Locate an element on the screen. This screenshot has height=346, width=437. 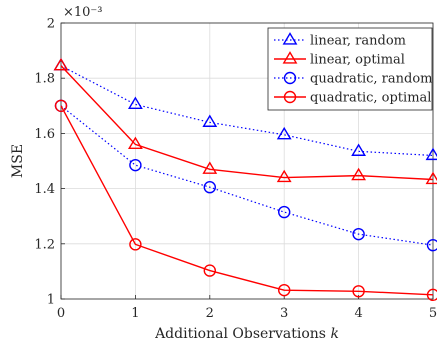
y-tick-label: 1.6 is located at coordinates (44, 134).